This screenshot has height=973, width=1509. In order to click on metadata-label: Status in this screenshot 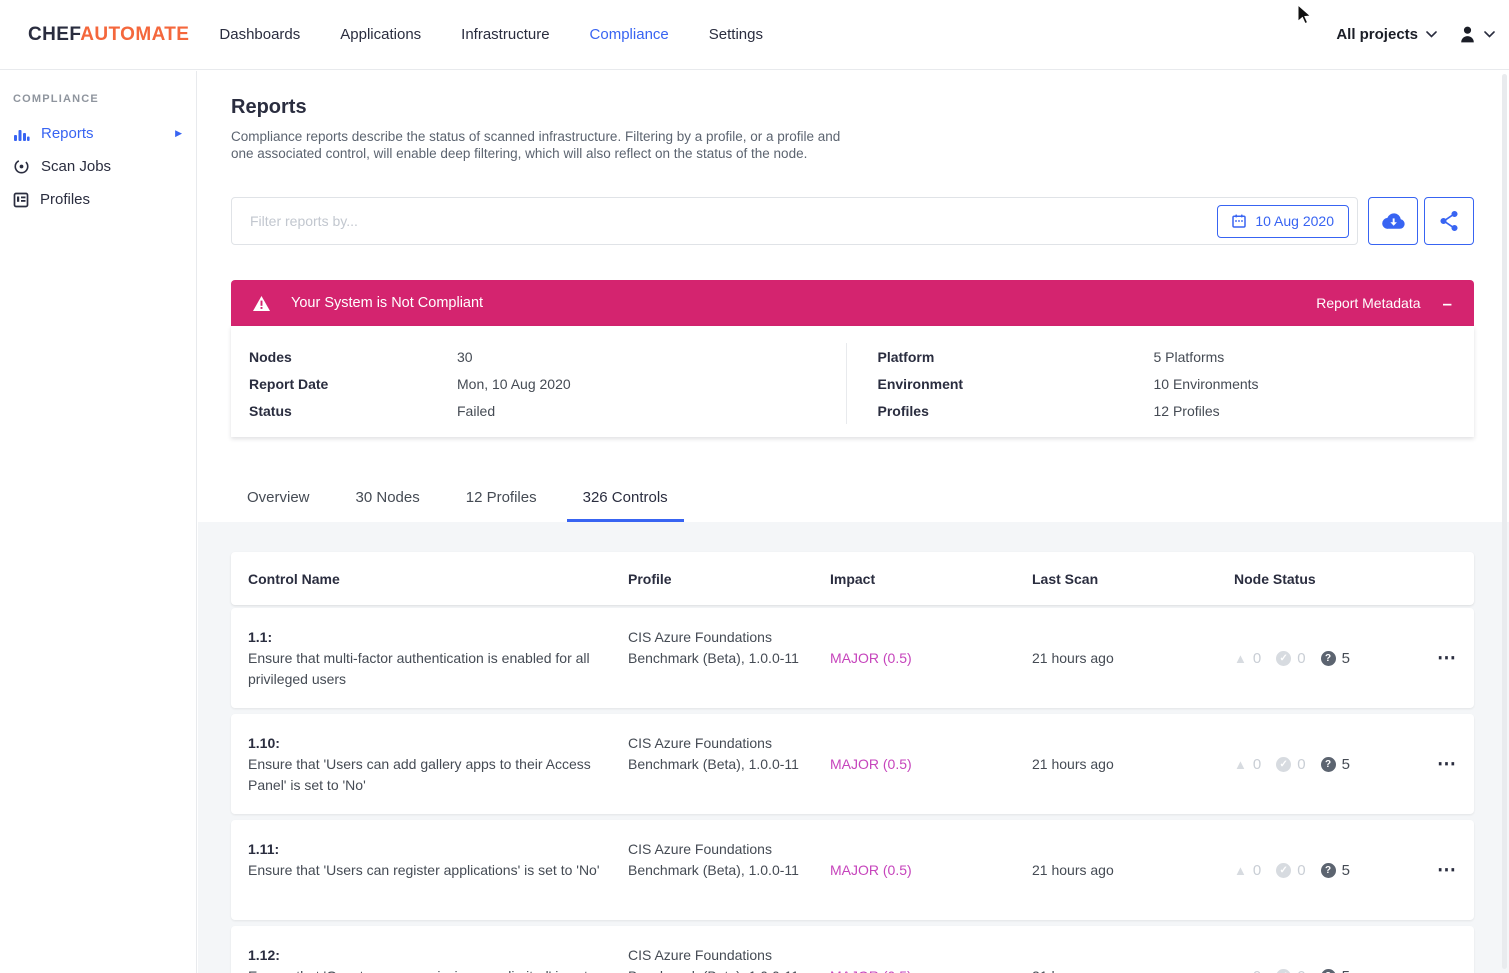, I will do `click(270, 410)`.